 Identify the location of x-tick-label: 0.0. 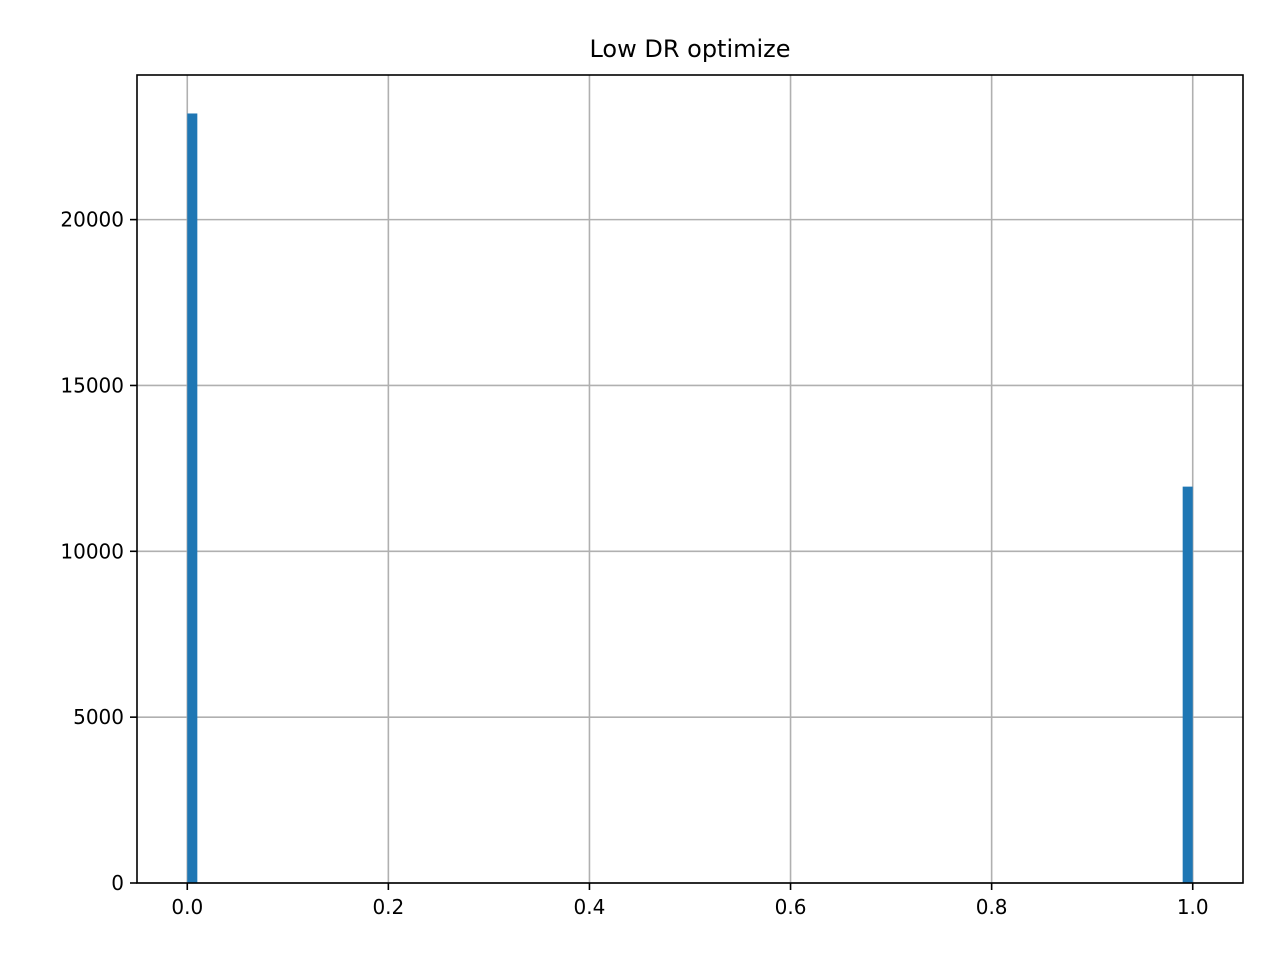
(187, 907).